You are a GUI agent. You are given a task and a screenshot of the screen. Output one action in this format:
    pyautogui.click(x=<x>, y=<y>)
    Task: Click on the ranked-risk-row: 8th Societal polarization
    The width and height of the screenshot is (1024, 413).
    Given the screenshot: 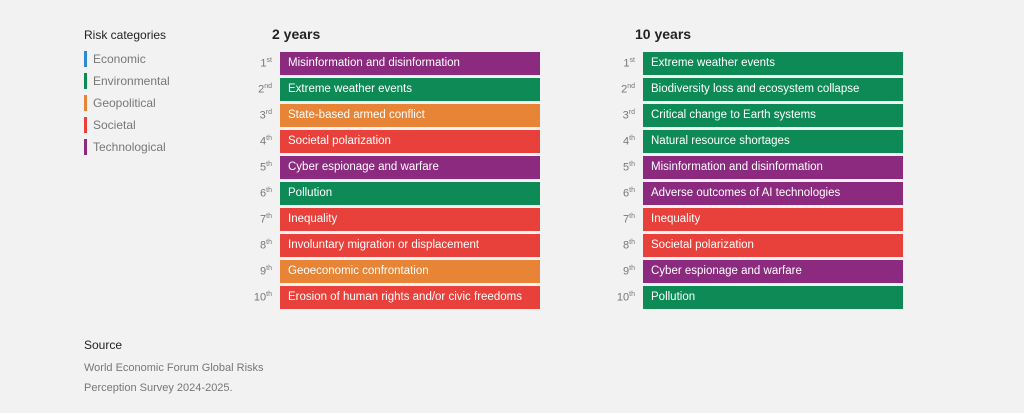 What is the action you would take?
    pyautogui.click(x=756, y=245)
    